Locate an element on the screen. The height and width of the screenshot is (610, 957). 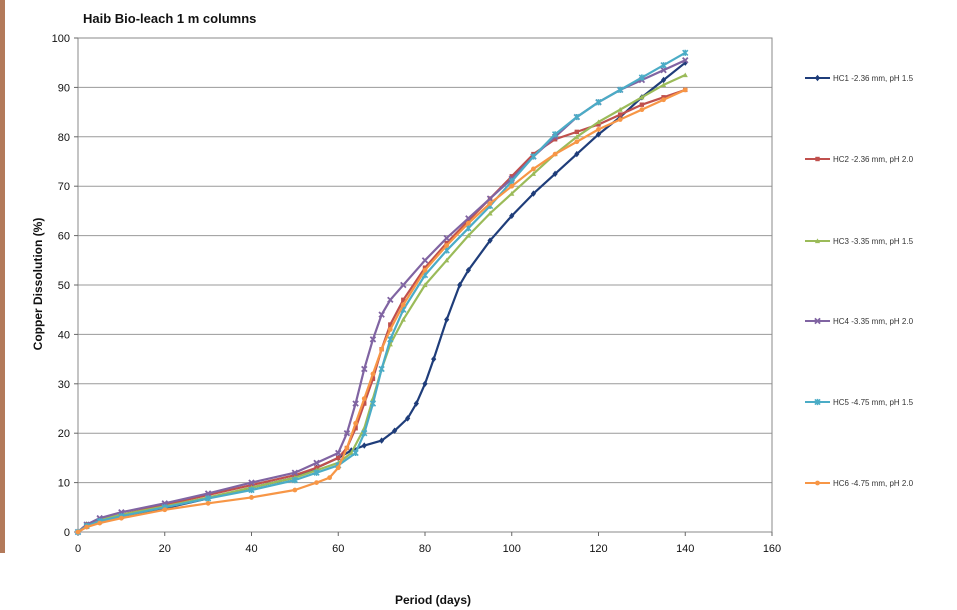
legend-item: HC6 -4.75 mm, pH 2.0 is located at coordinates (859, 483).